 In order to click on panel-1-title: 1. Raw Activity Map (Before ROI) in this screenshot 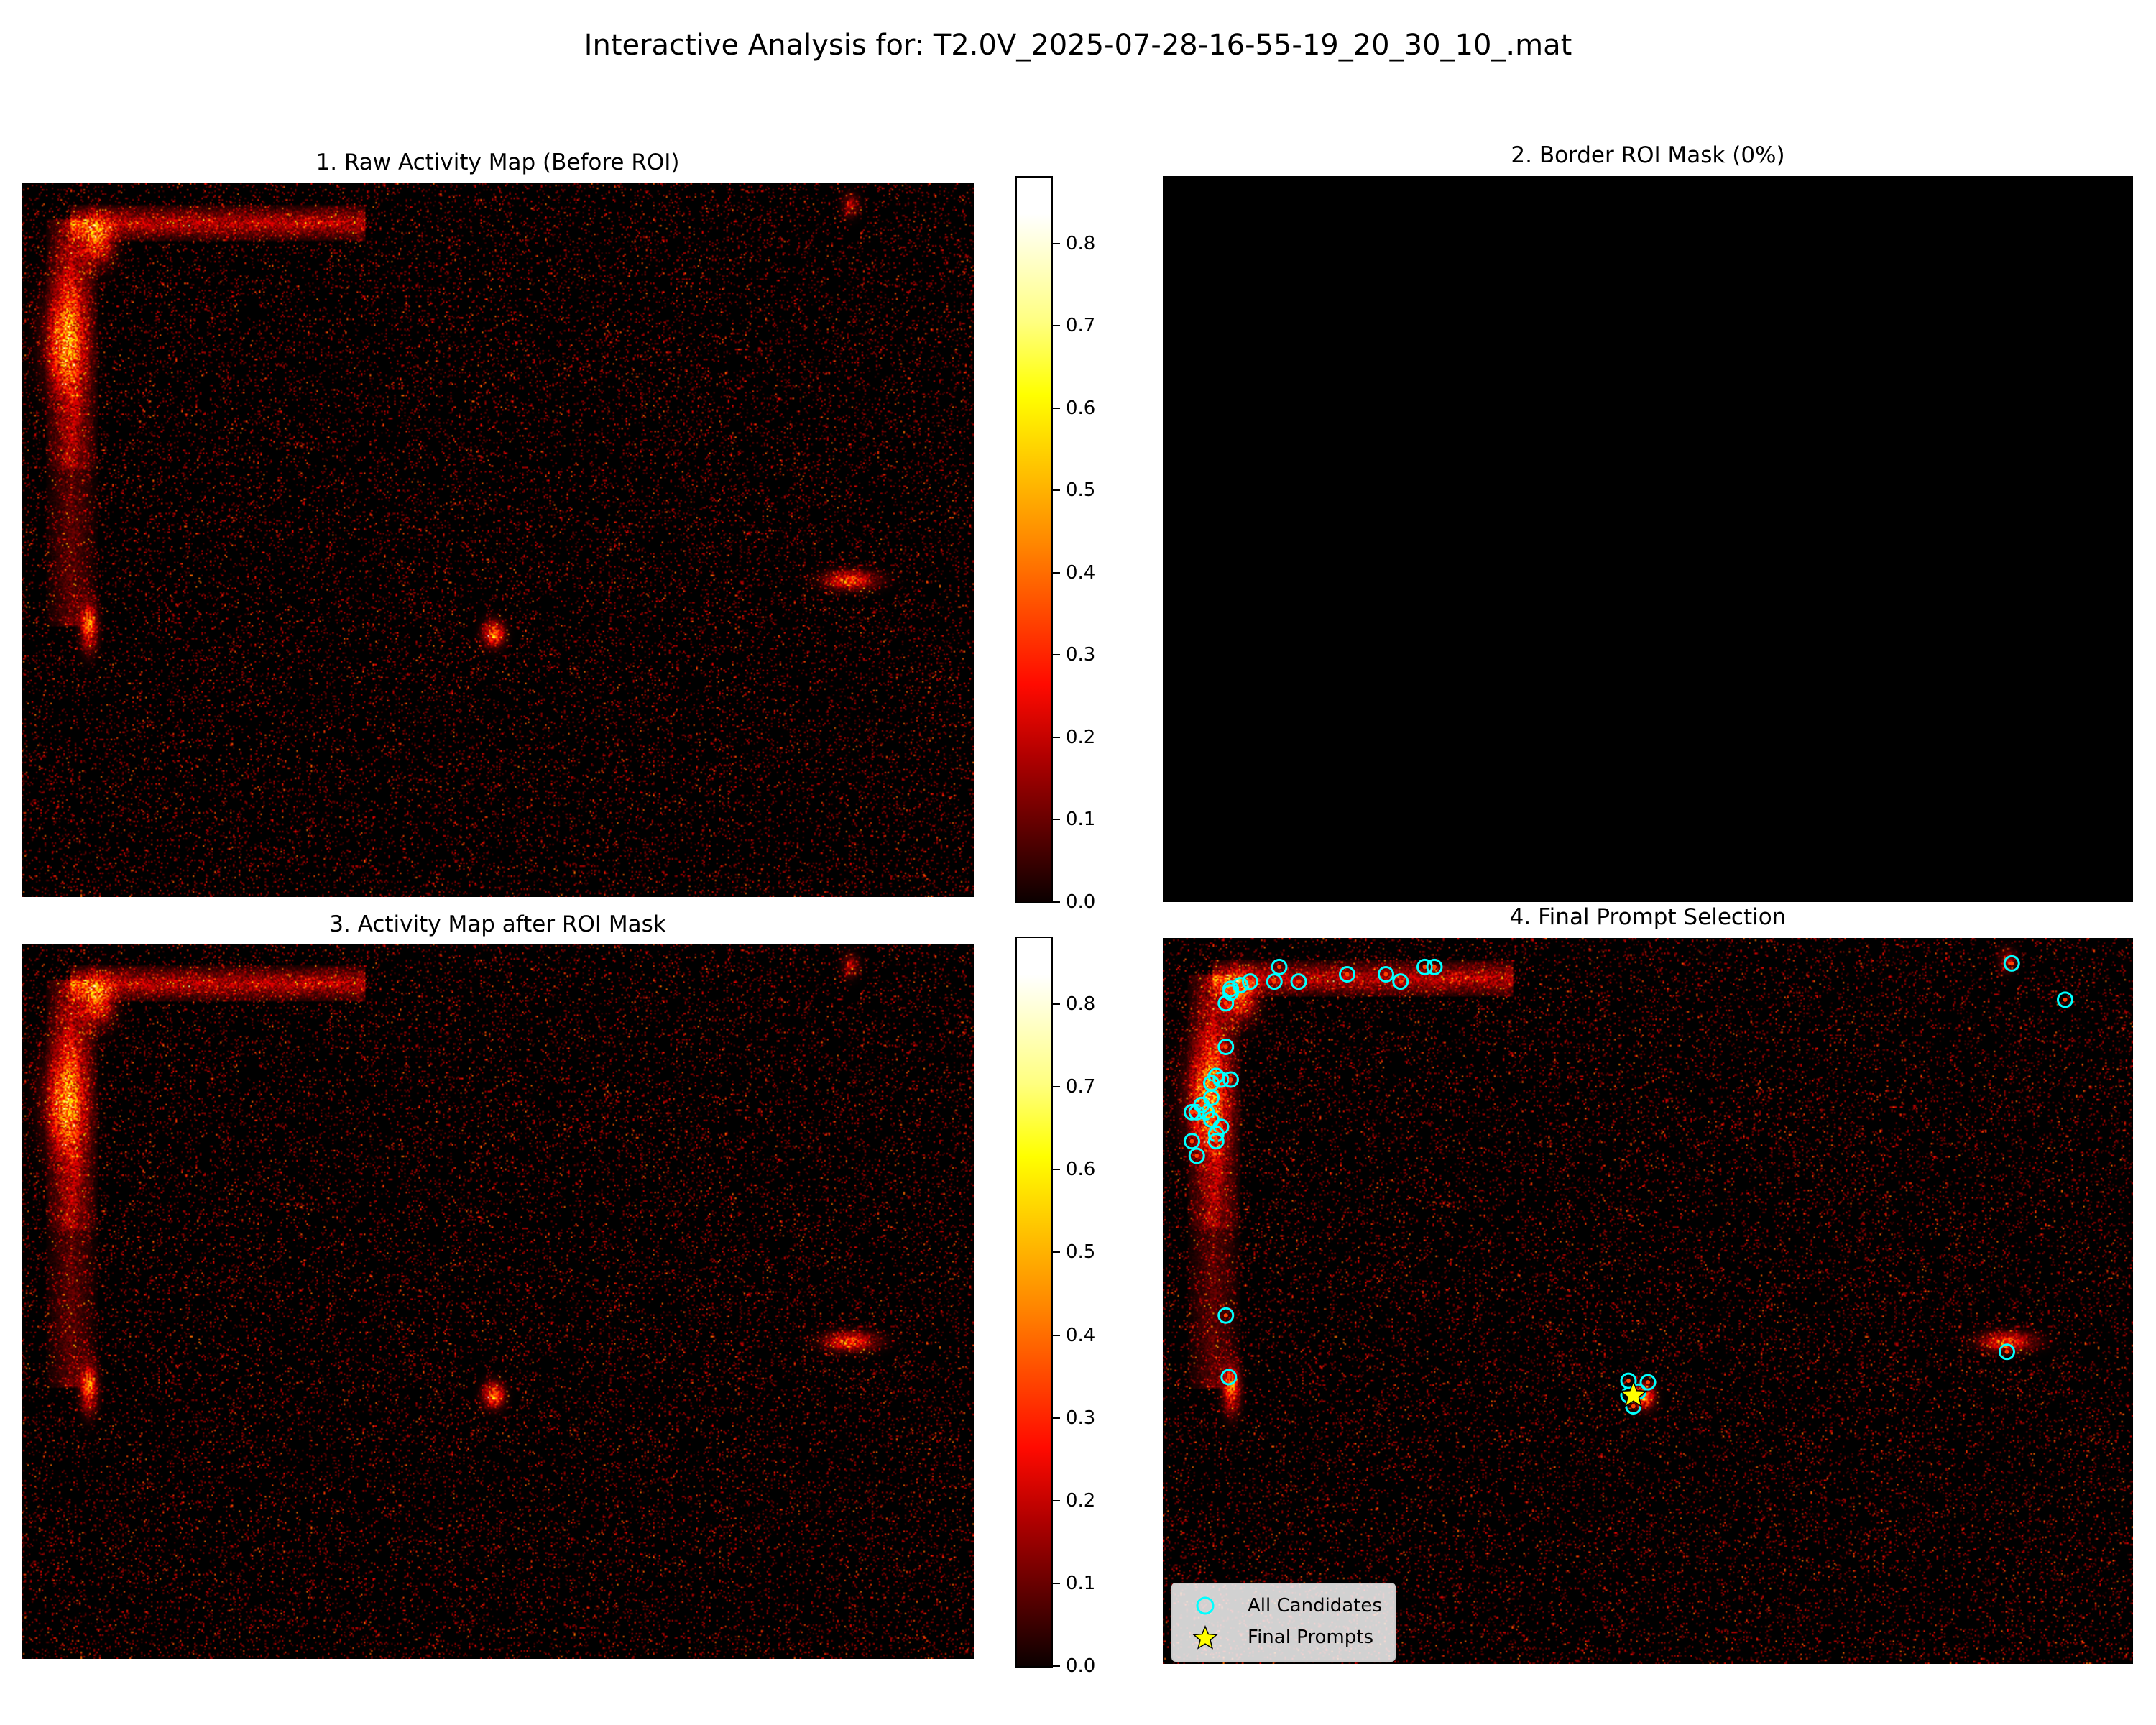, I will do `click(497, 162)`.